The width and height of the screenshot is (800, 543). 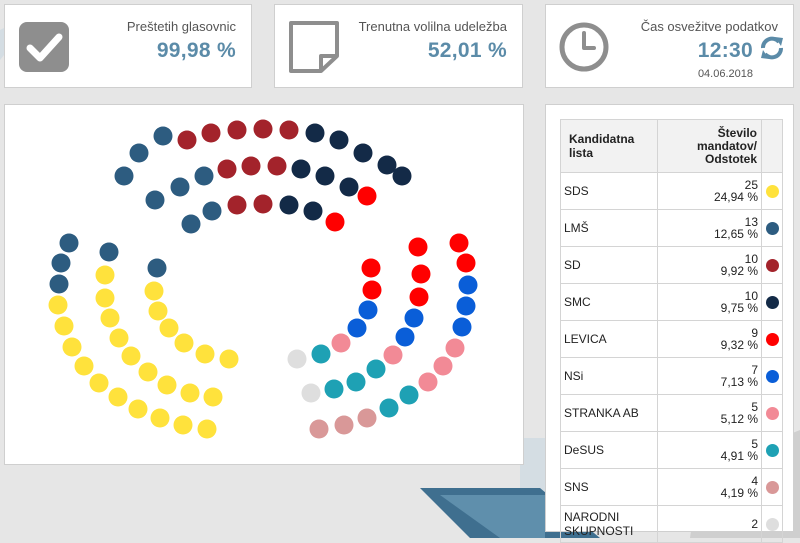 What do you see at coordinates (671, 376) in the screenshot?
I see `table-row: NSi 7 7,13 %` at bounding box center [671, 376].